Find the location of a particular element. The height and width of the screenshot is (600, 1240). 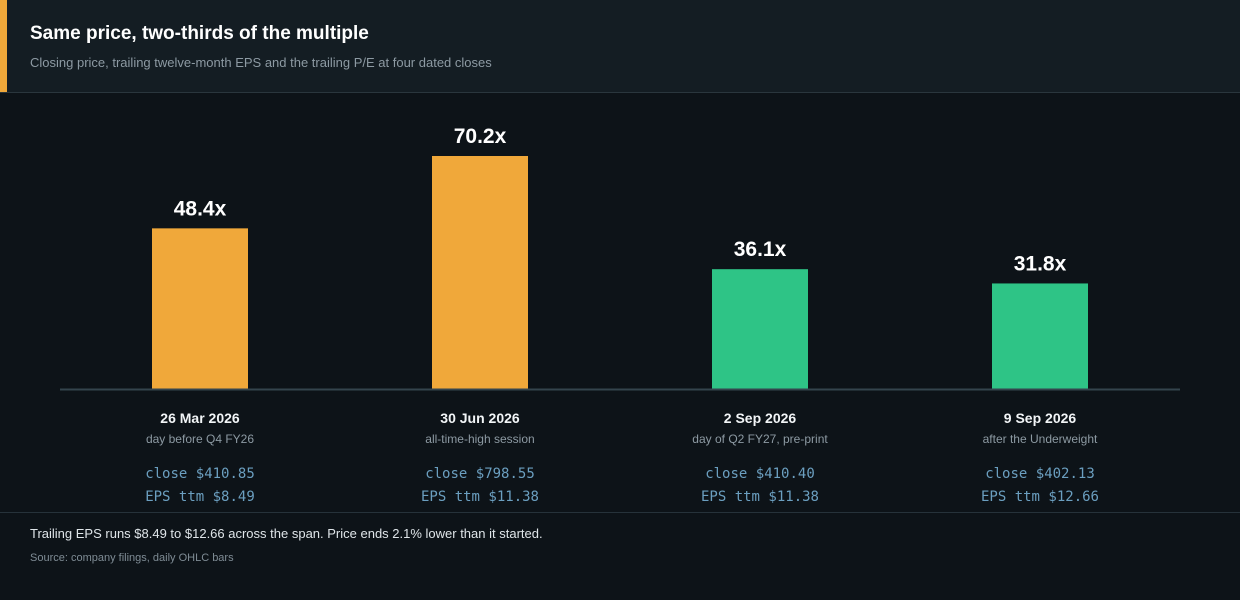

category-label-4: 9 Sep 2026 is located at coordinates (1040, 418).